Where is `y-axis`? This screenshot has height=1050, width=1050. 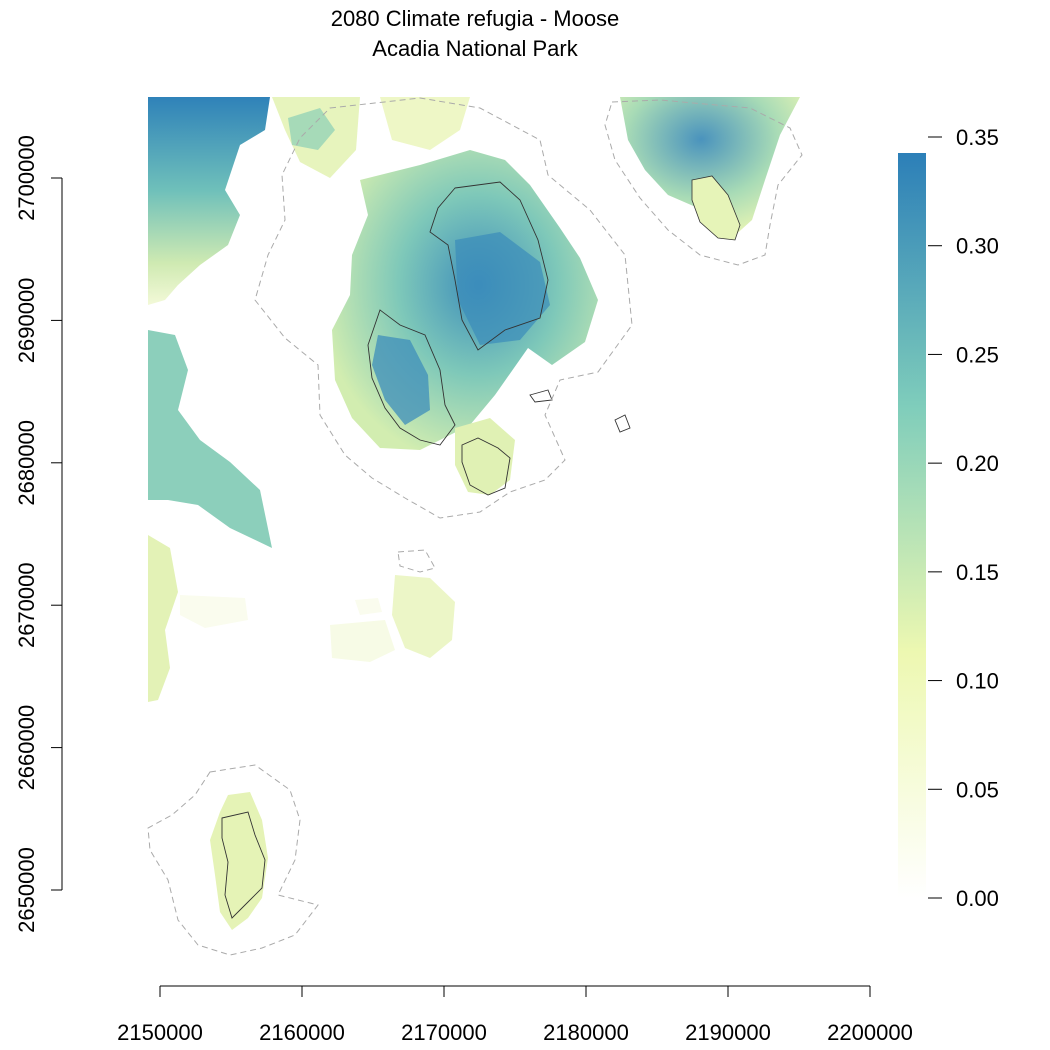
y-axis is located at coordinates (57, 534).